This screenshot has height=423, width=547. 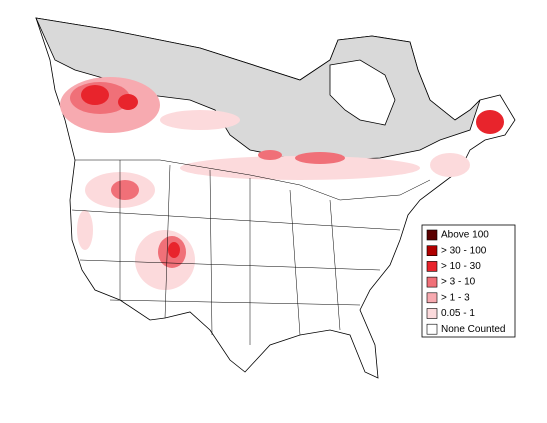 I want to click on legend-label: 0.05 - 1, so click(x=458, y=313).